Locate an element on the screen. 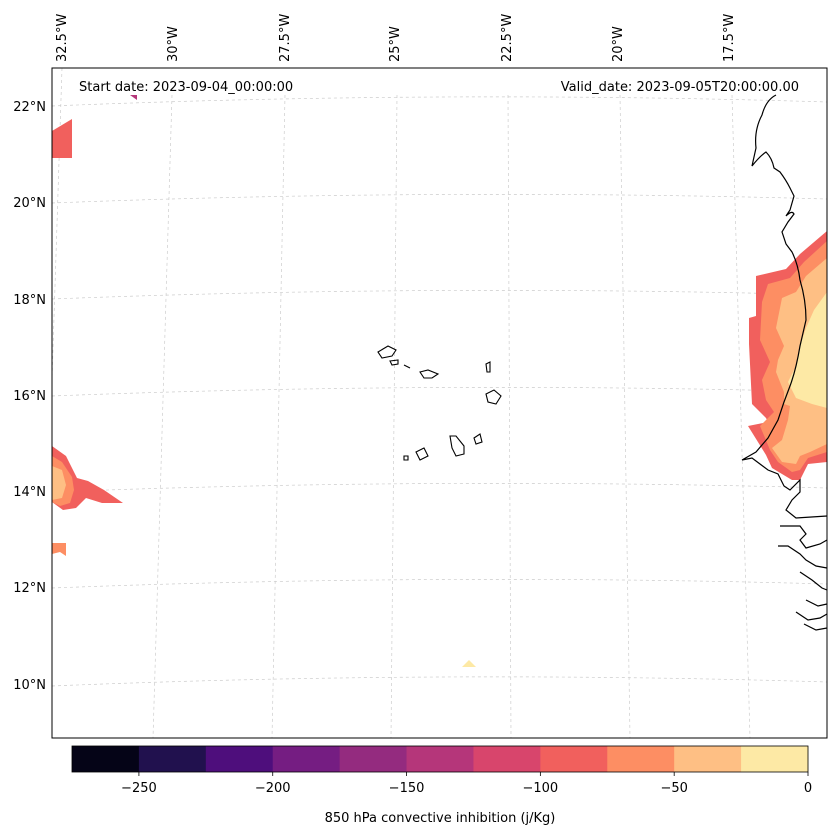  lat-label: 14°N is located at coordinates (29, 492).